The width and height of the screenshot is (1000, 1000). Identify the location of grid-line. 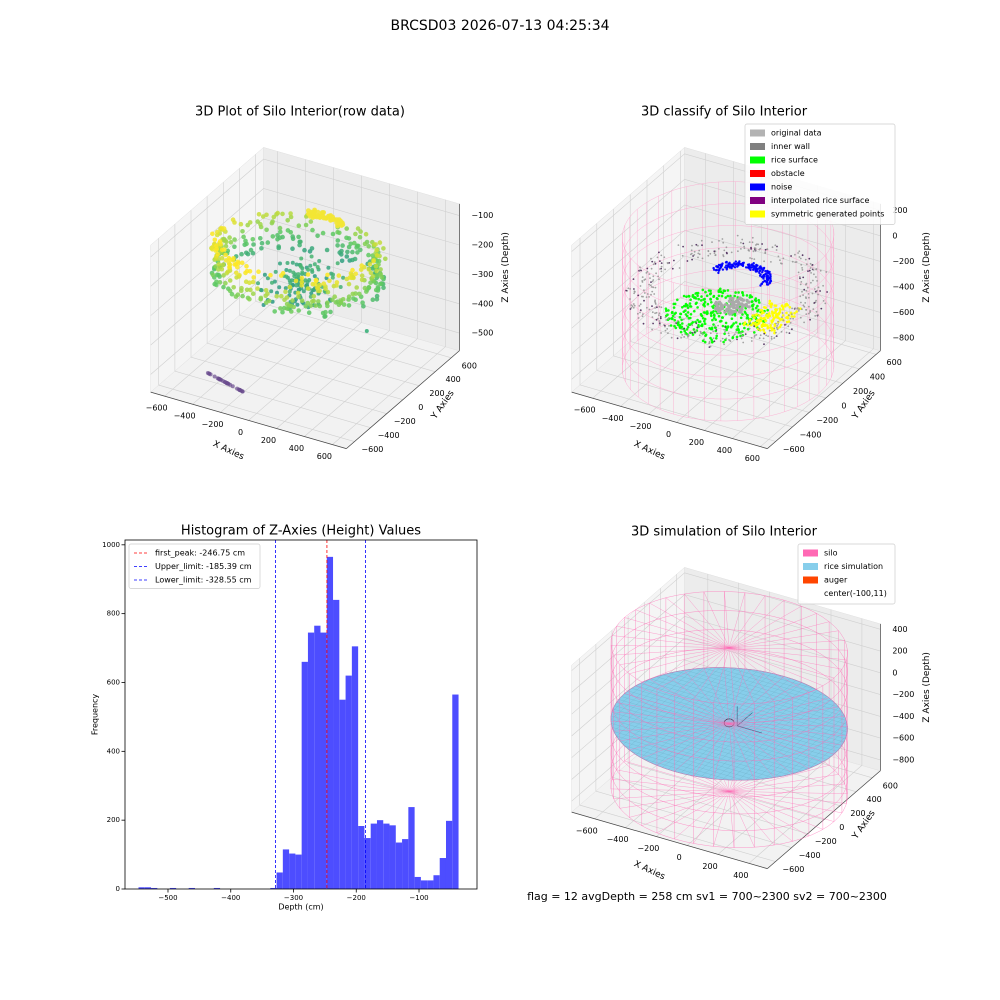
(726, 253).